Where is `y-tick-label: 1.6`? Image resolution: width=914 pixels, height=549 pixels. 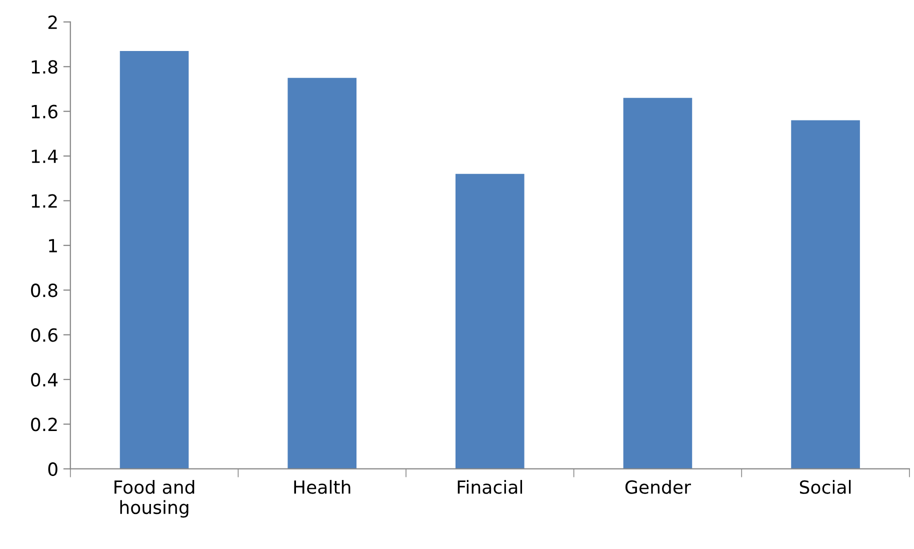
y-tick-label: 1.6 is located at coordinates (45, 111).